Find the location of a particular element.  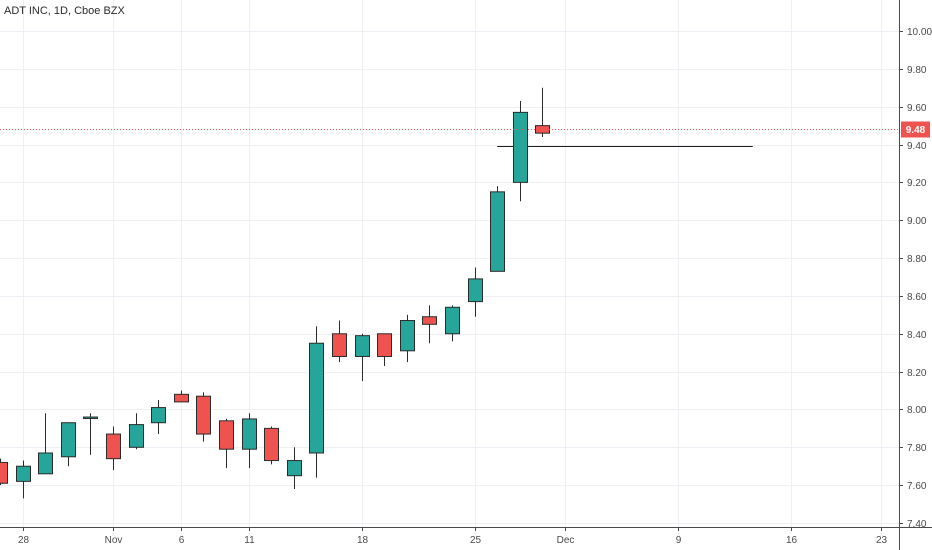

price-tick-label: 9.80 is located at coordinates (917, 70).